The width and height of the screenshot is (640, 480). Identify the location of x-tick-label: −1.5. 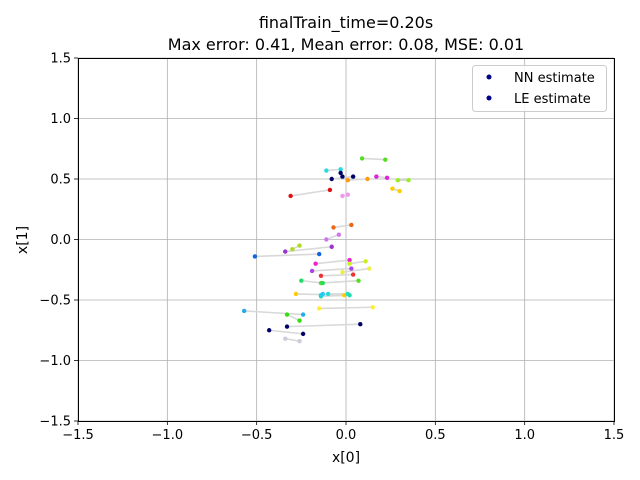
(78, 435).